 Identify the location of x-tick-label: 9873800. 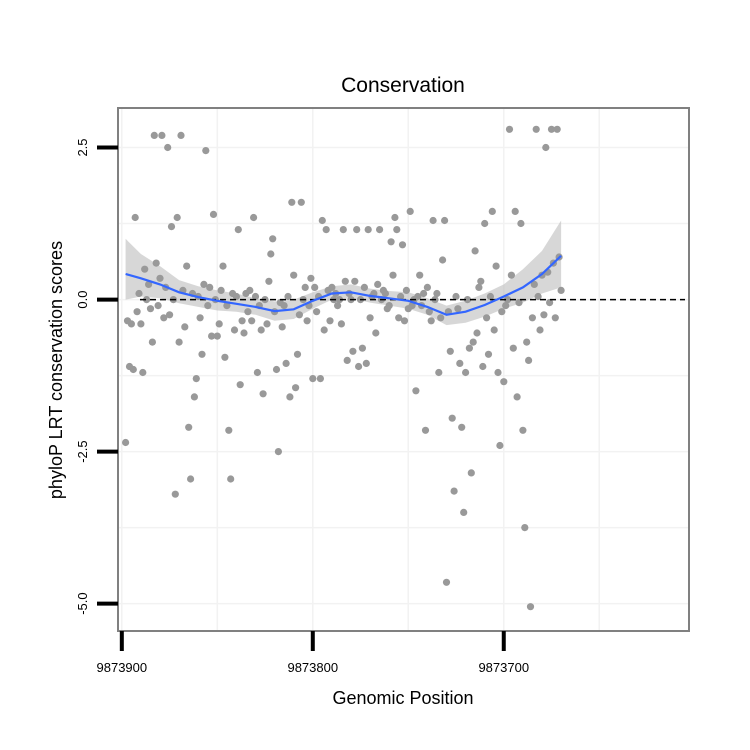
(312, 667).